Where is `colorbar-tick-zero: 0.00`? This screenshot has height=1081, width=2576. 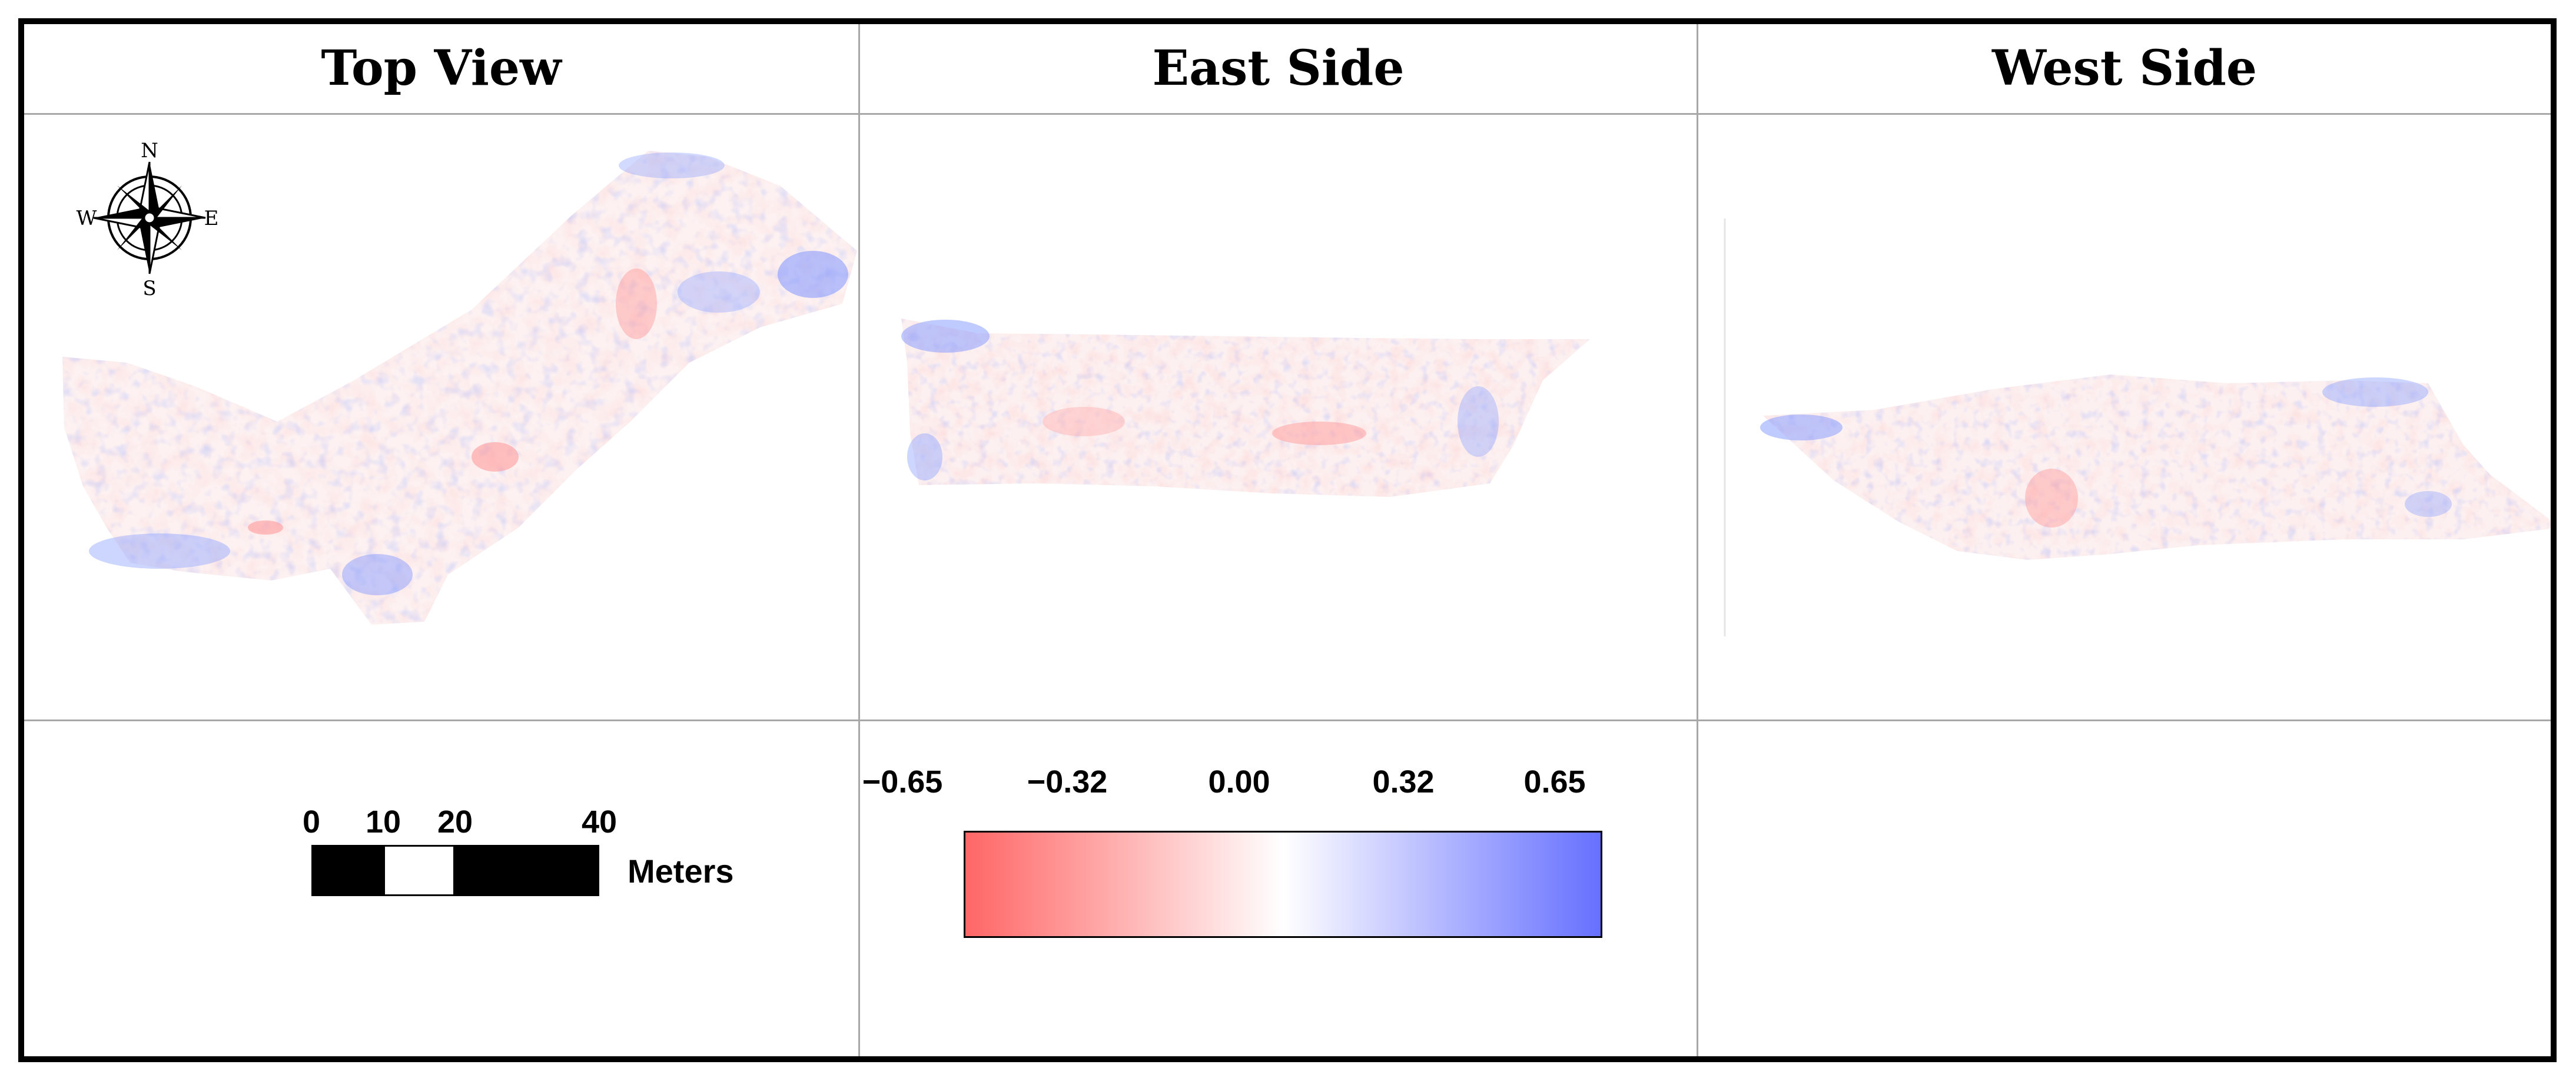 colorbar-tick-zero: 0.00 is located at coordinates (1239, 782).